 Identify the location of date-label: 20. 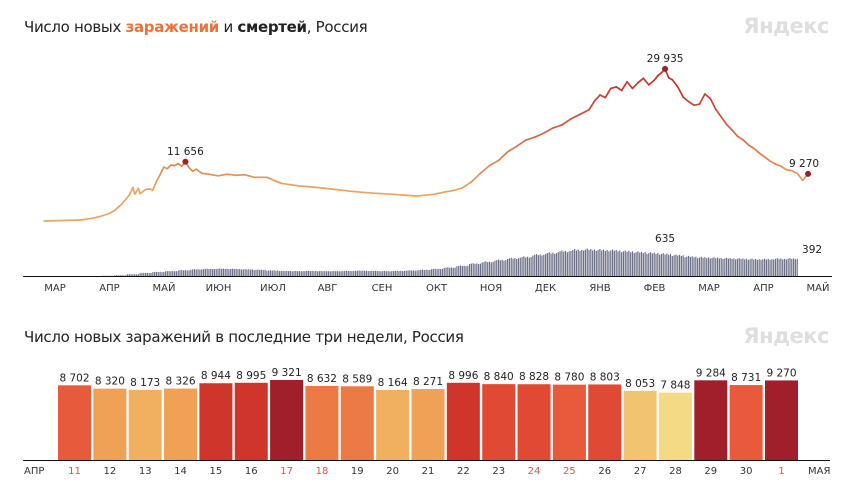
(392, 471).